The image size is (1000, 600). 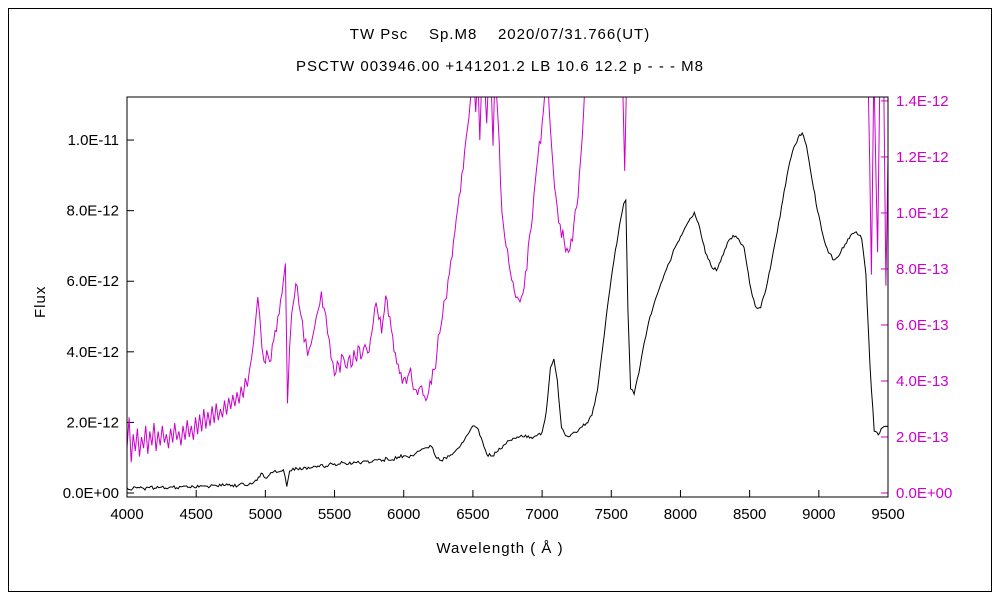 I want to click on left-tick-label: 6.0E-12, so click(x=92, y=281).